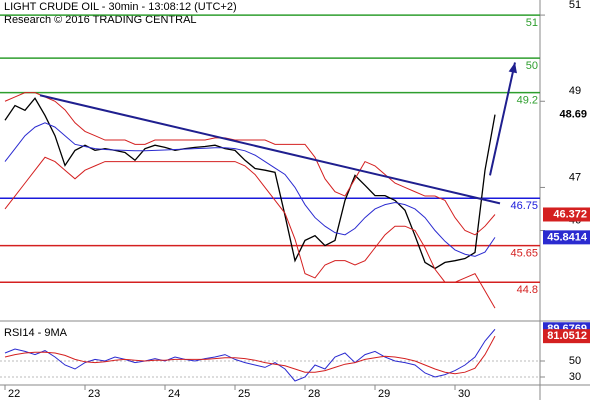  Describe the element at coordinates (36, 333) in the screenshot. I see `rsi-title: RSI14 - 9MA` at that location.